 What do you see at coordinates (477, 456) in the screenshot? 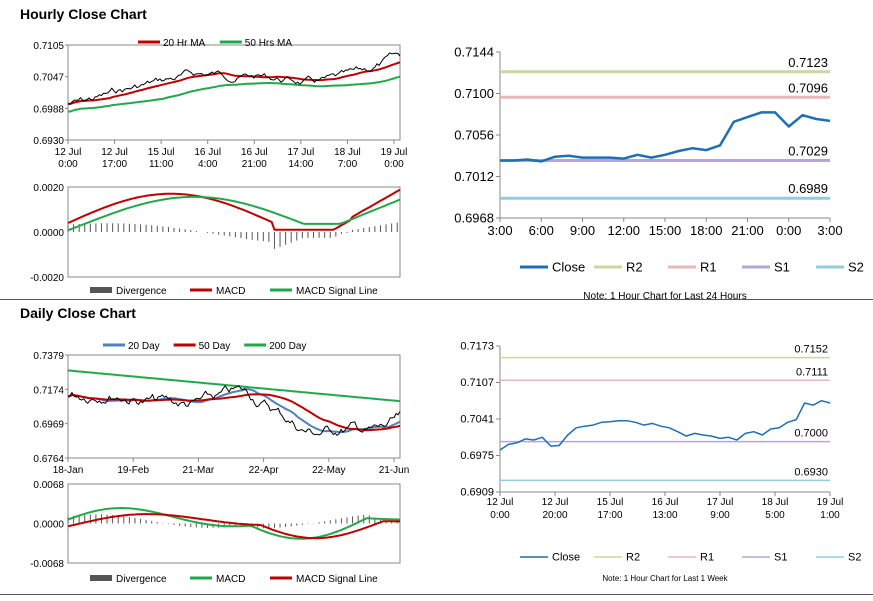
I see `daily-pivot-ytick-3: 0.6975` at bounding box center [477, 456].